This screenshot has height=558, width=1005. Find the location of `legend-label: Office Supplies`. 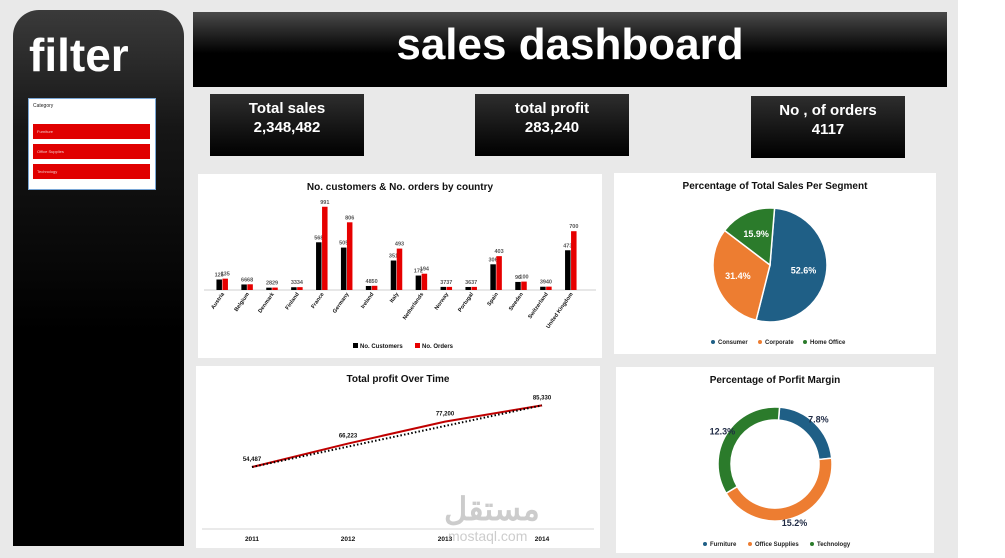

legend-label: Office Supplies is located at coordinates (777, 545).